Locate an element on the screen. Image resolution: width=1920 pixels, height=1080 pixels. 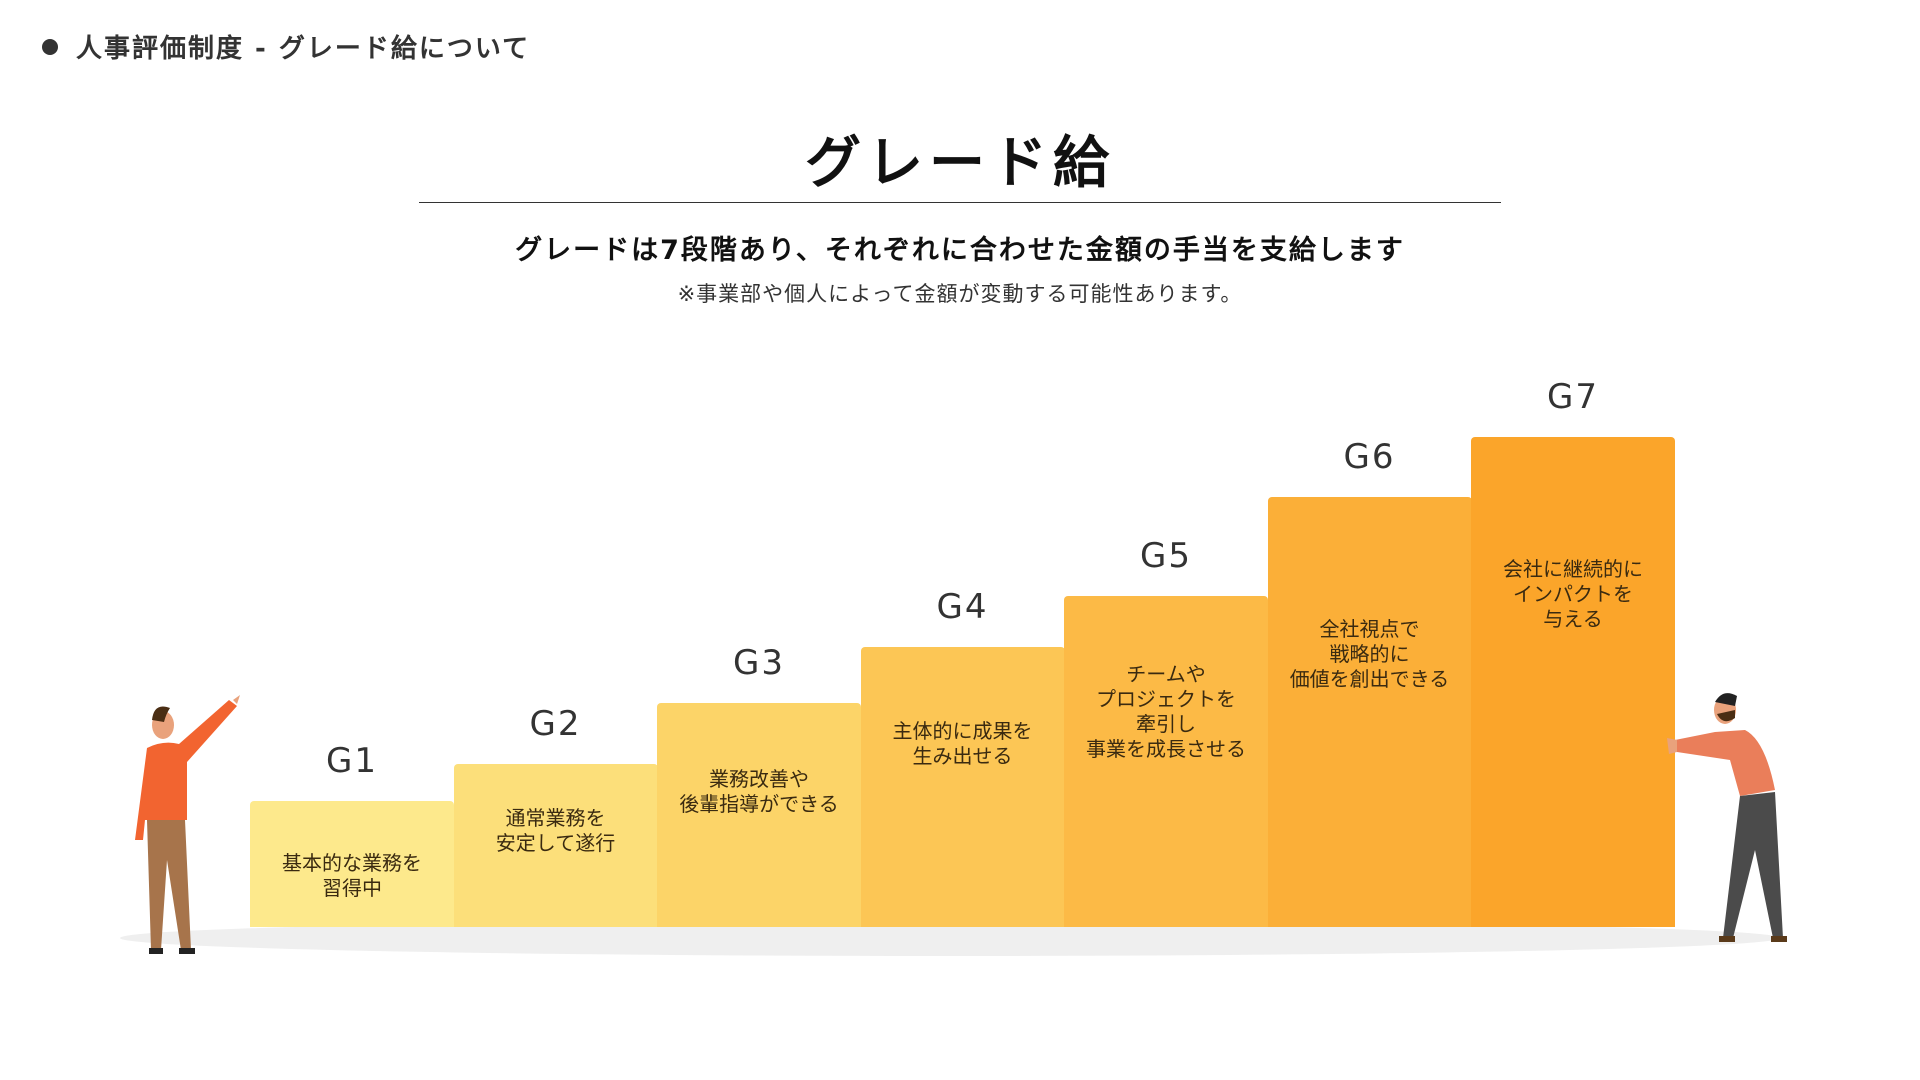
grade-step-g4: 主体的に成果を 生み出せる is located at coordinates (962, 787).